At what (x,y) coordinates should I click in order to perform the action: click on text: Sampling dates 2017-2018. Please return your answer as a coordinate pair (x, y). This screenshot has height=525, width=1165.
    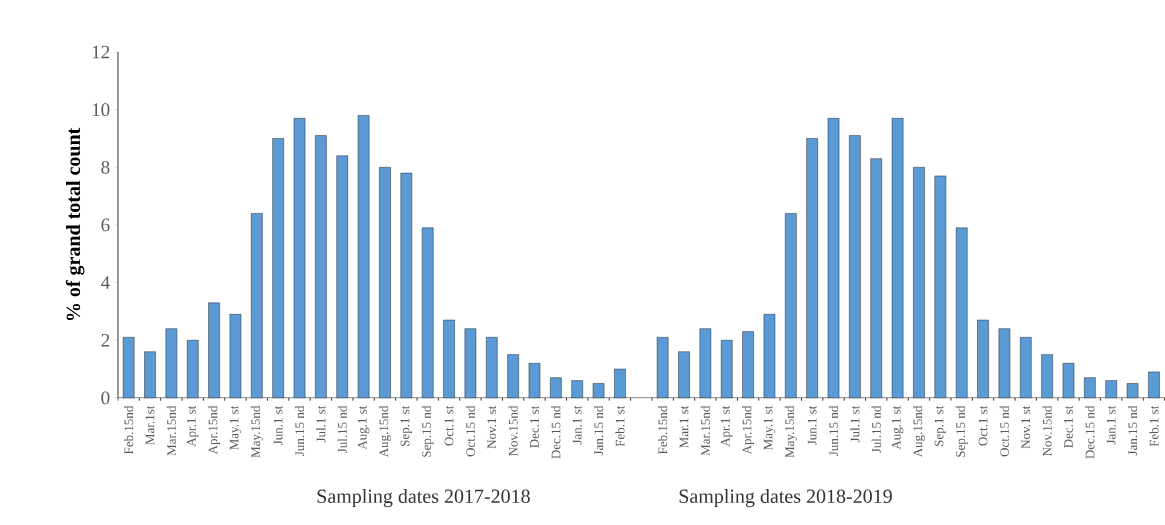
    Looking at the image, I should click on (423, 498).